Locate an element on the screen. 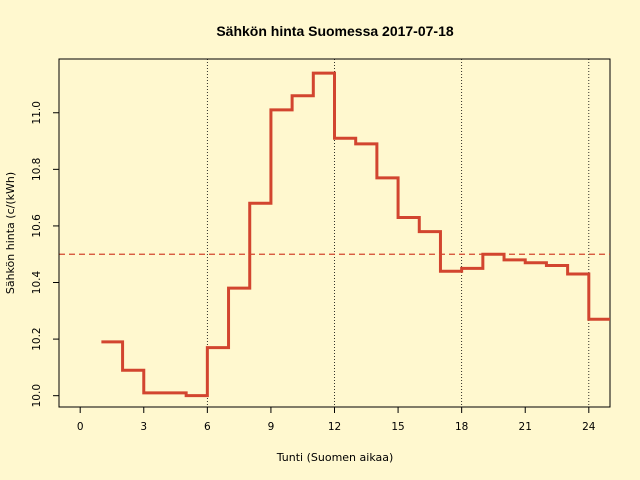 Image resolution: width=640 pixels, height=480 pixels. y-tick-label: 10.0 is located at coordinates (37, 395).